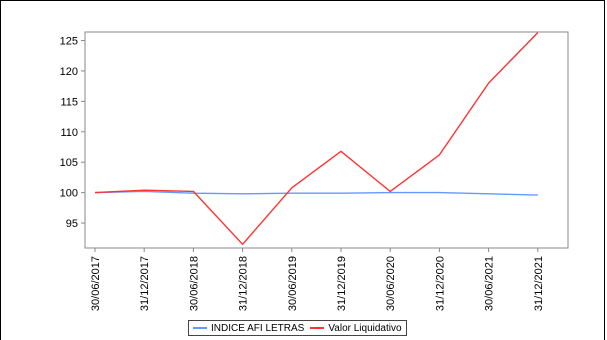  I want to click on y-tick-label: 95, so click(72, 224).